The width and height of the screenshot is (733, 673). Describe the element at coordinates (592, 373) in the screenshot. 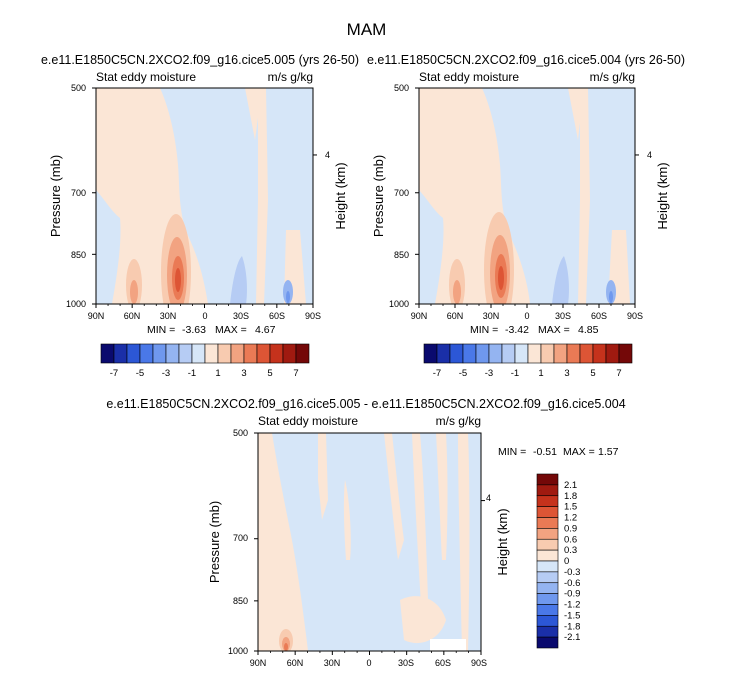

I see `cbar-p2-label-6: 5` at that location.